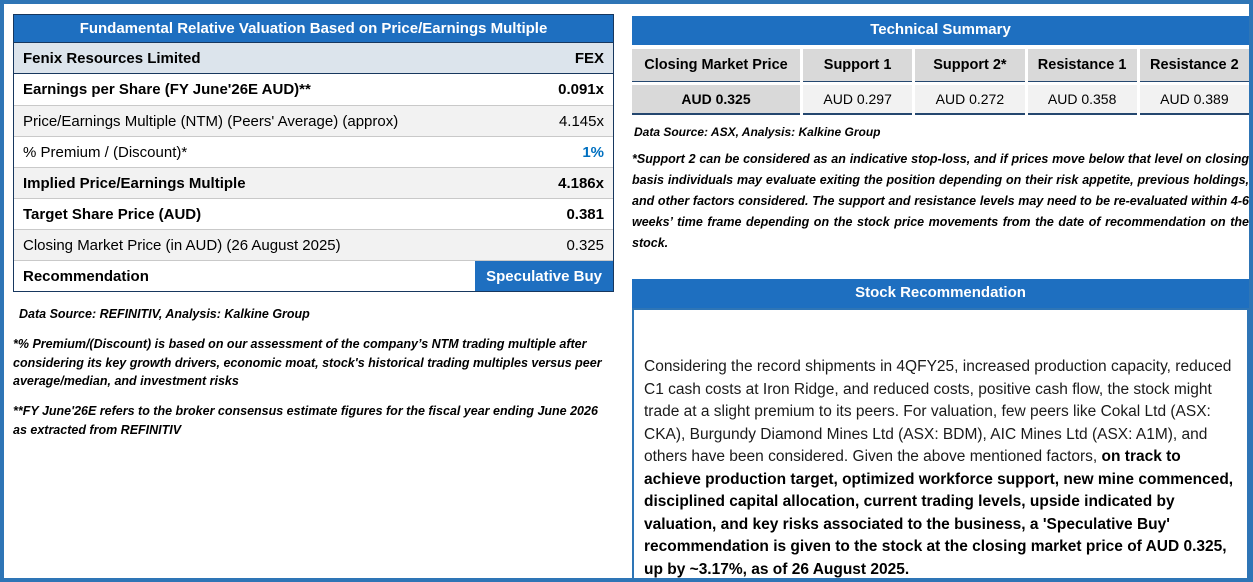  What do you see at coordinates (581, 121) in the screenshot?
I see `row-value: 4.145x` at bounding box center [581, 121].